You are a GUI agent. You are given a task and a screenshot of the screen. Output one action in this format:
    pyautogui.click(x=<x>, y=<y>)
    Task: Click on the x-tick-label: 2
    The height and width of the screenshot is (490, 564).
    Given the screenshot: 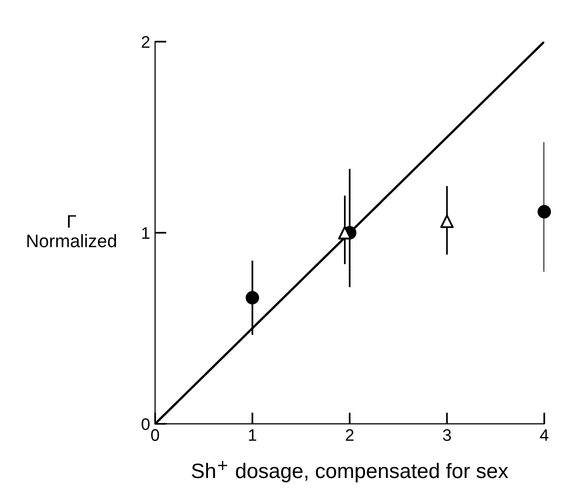 What is the action you would take?
    pyautogui.click(x=350, y=435)
    